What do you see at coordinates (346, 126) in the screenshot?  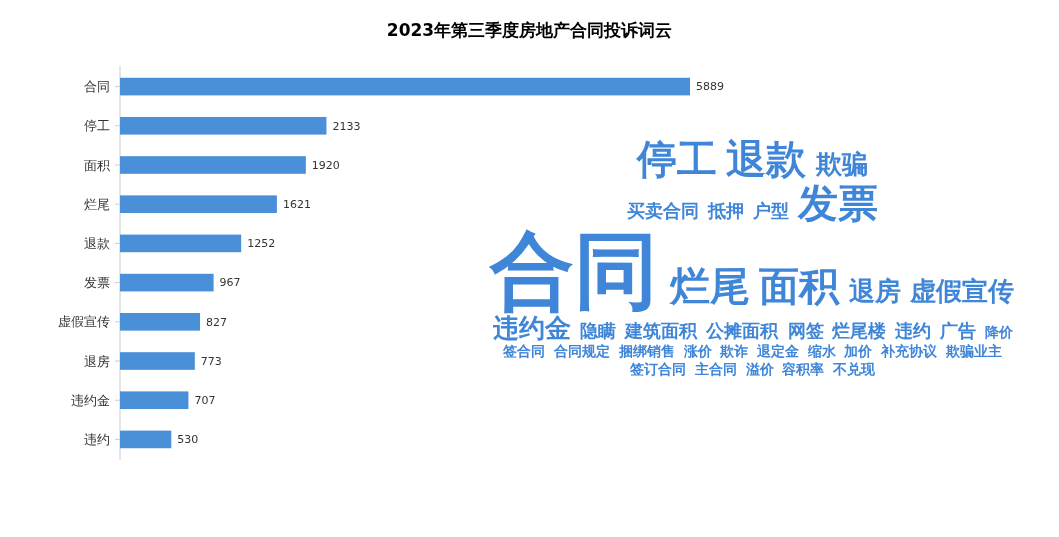 I see `data-label: 2133` at bounding box center [346, 126].